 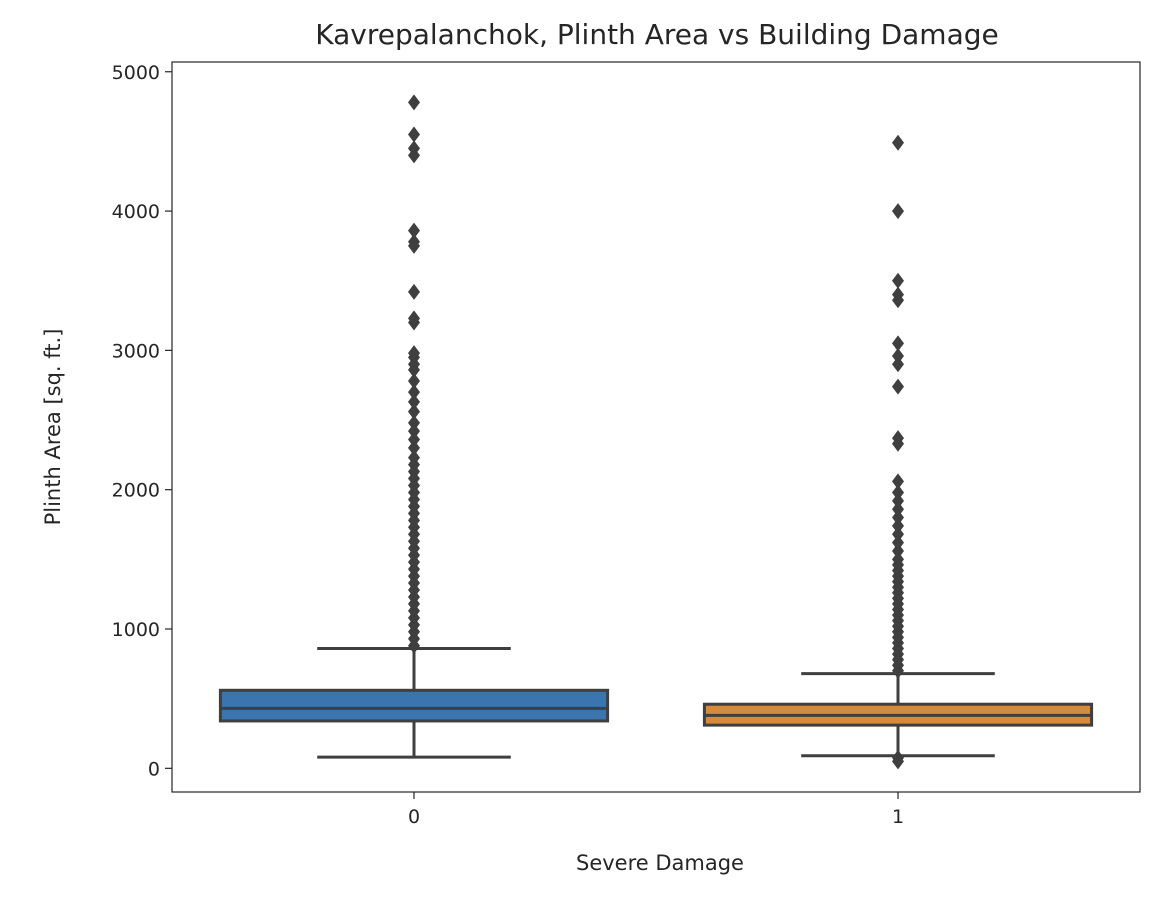 What do you see at coordinates (136, 630) in the screenshot?
I see `y-tick-label: 1000` at bounding box center [136, 630].